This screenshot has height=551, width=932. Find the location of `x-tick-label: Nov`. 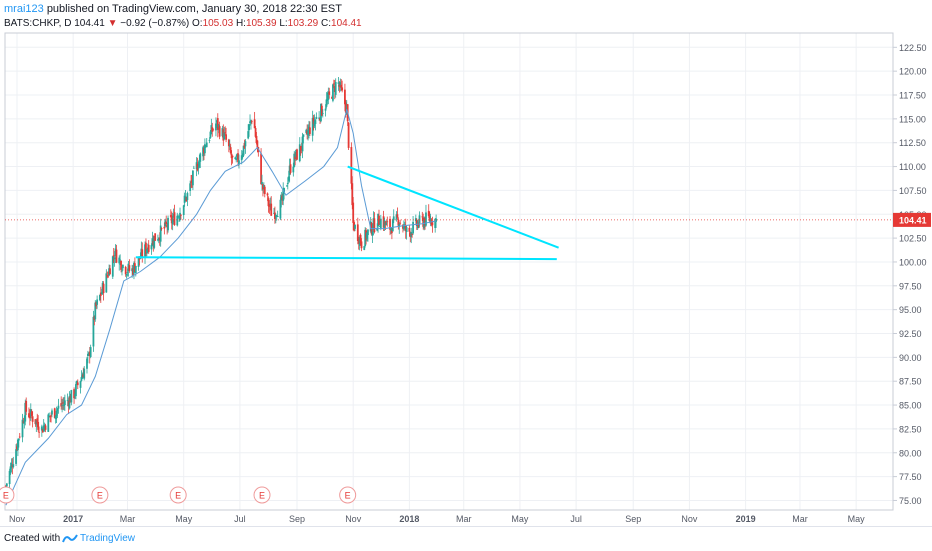

x-tick-label: Nov is located at coordinates (689, 519).